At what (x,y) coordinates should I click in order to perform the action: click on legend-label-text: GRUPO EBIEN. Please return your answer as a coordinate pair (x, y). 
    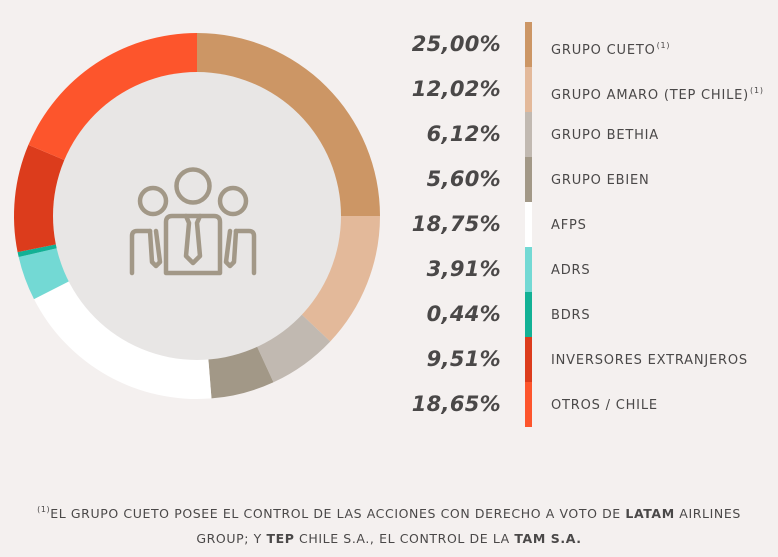
    Looking at the image, I should click on (600, 180).